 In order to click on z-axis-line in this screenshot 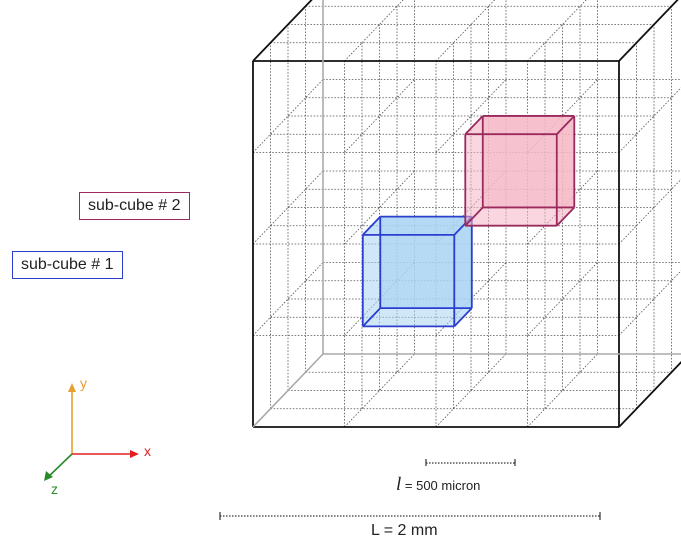, I will do `click(59, 466)`.